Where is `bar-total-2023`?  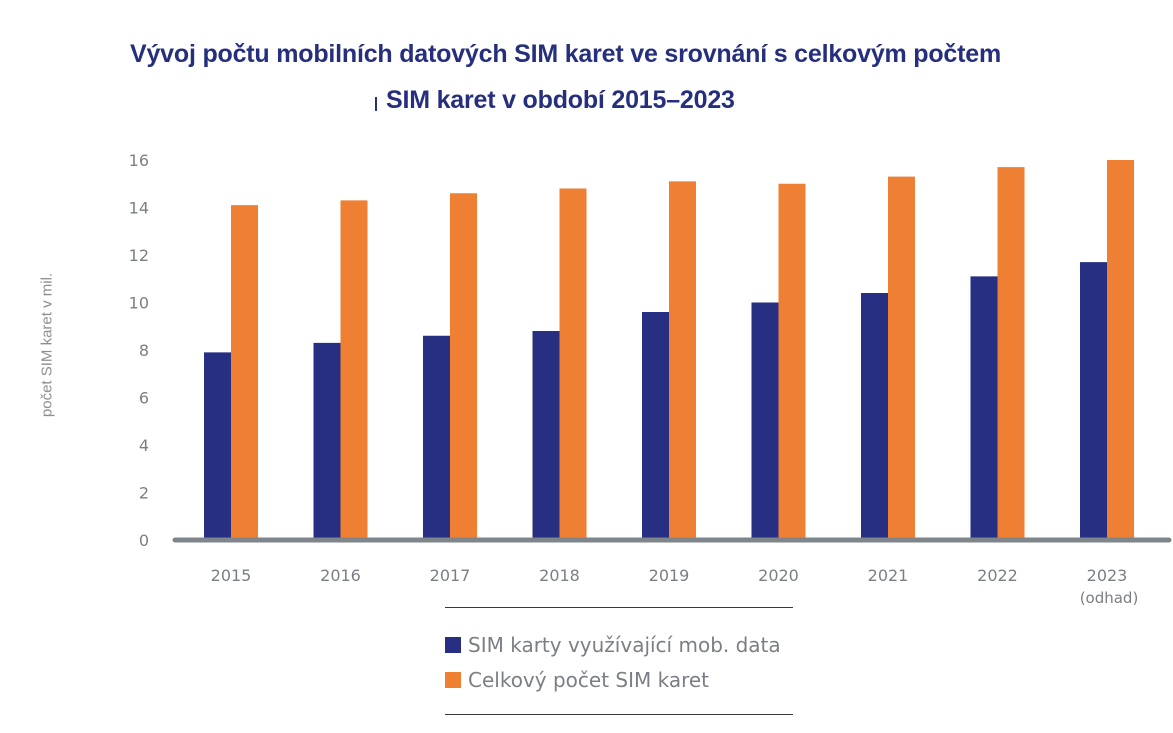
bar-total-2023 is located at coordinates (1120, 350).